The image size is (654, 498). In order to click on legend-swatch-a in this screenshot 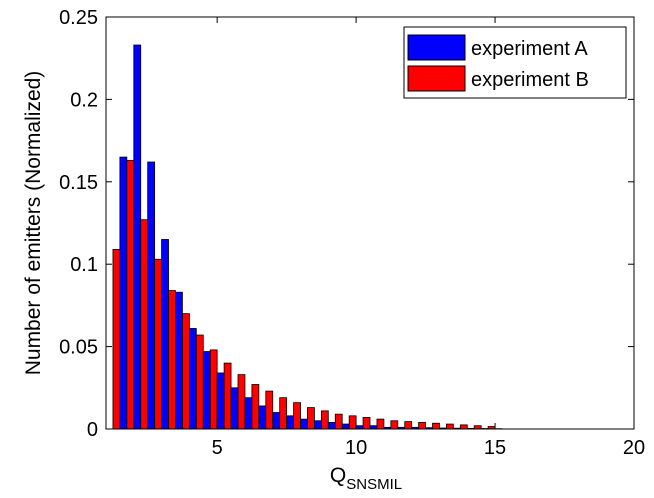, I will do `click(436, 47)`.